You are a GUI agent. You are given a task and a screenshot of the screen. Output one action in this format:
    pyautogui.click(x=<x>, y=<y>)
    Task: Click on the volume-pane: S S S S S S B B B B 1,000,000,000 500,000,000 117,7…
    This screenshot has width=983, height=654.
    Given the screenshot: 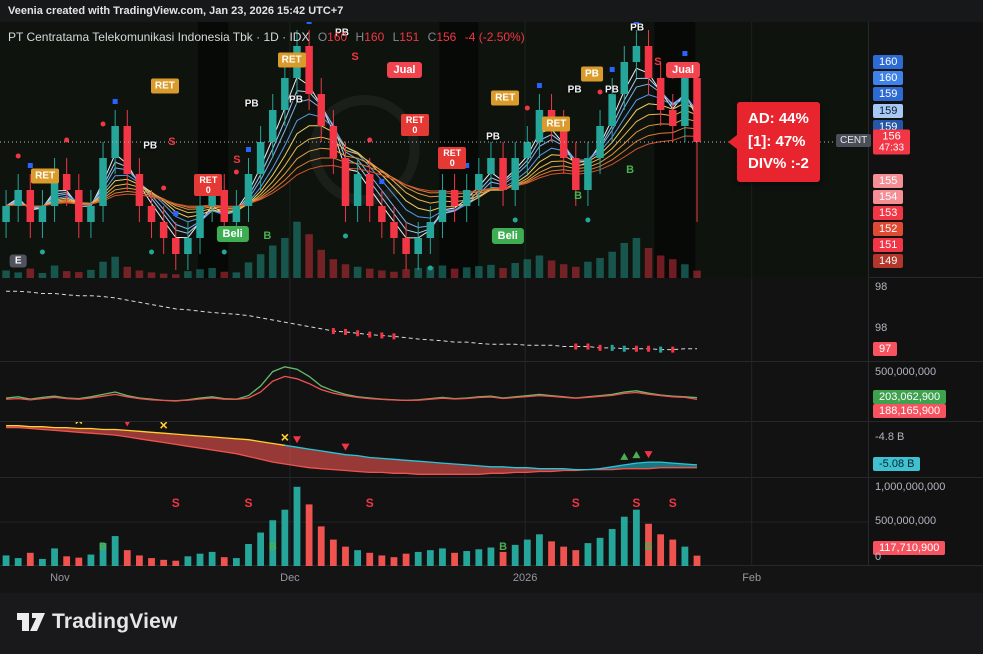 What is the action you would take?
    pyautogui.click(x=491, y=522)
    